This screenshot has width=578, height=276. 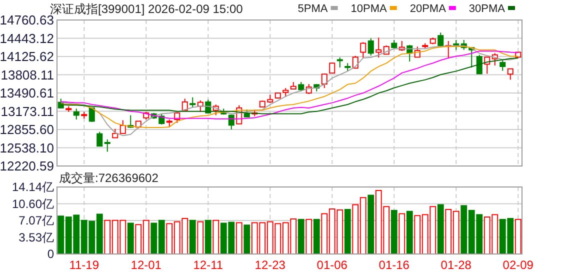 What do you see at coordinates (33, 203) in the screenshot?
I see `y-tick-label: 10.60亿` at bounding box center [33, 203].